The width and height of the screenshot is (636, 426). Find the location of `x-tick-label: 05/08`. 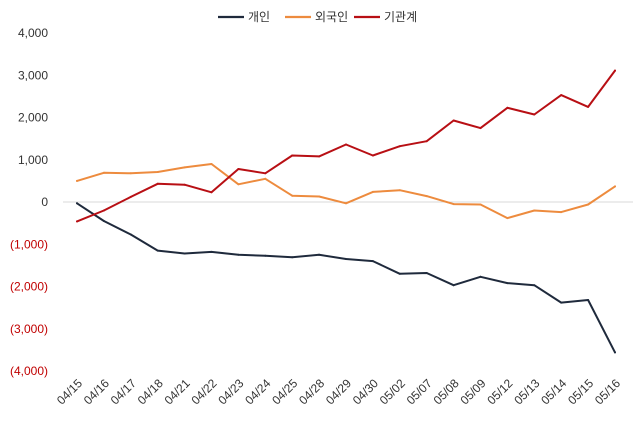

x-tick-label: 05/08 is located at coordinates (446, 391).